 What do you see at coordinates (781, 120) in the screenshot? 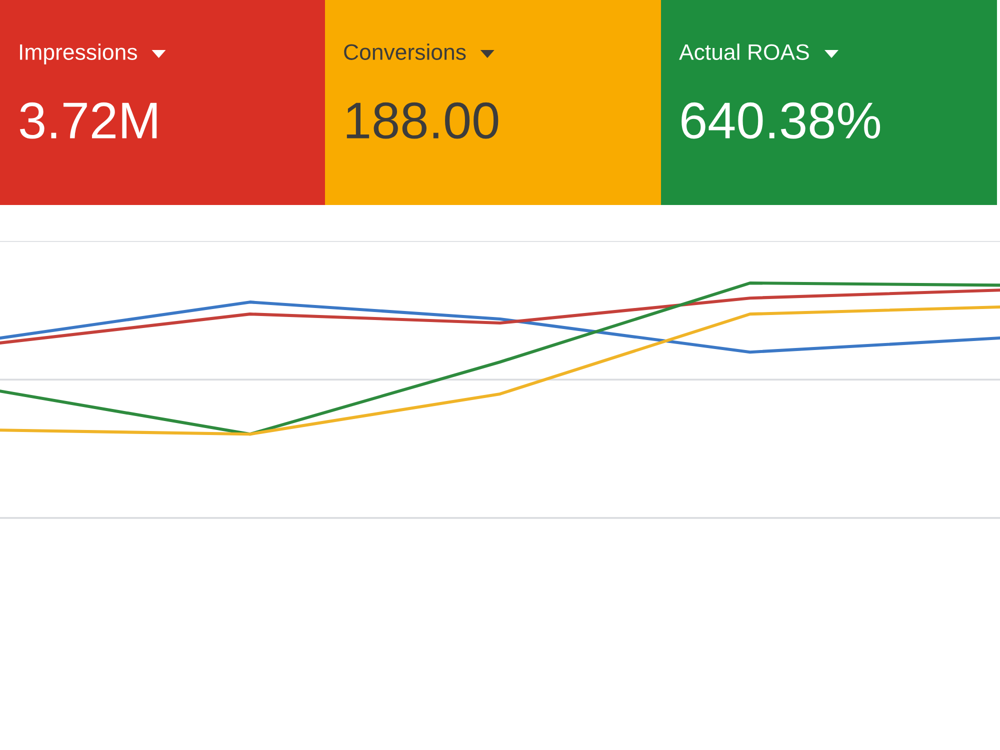
I see `text: 640.38%` at bounding box center [781, 120].